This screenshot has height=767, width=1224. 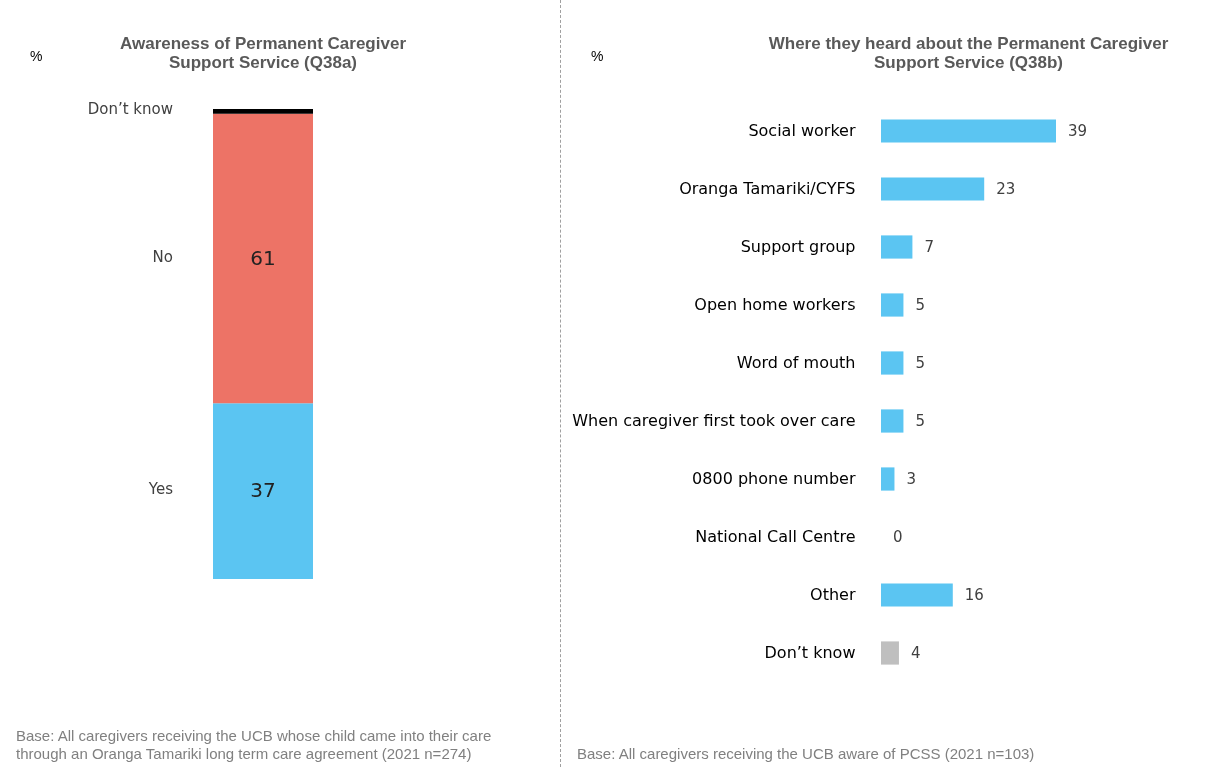 What do you see at coordinates (915, 653) in the screenshot?
I see `data-label: 4` at bounding box center [915, 653].